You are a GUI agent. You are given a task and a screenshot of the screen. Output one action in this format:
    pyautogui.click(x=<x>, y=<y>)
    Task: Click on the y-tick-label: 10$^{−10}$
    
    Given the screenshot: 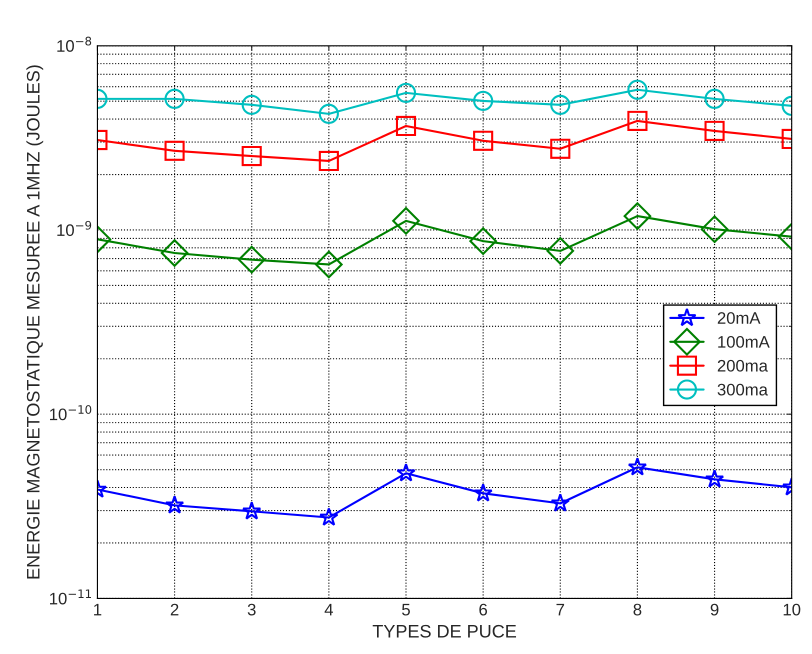 What is the action you would take?
    pyautogui.click(x=71, y=412)
    